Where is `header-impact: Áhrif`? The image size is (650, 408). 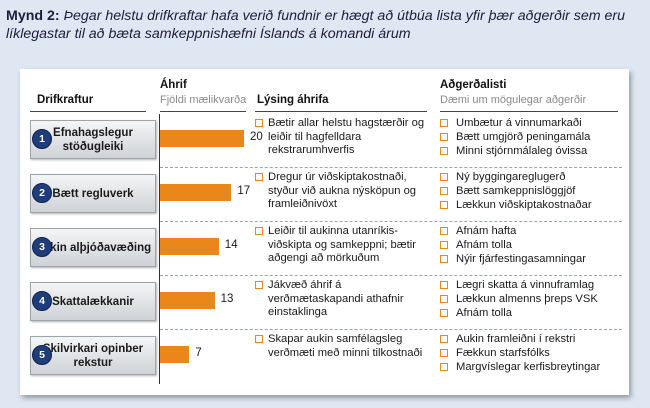
header-impact: Áhrif is located at coordinates (173, 85).